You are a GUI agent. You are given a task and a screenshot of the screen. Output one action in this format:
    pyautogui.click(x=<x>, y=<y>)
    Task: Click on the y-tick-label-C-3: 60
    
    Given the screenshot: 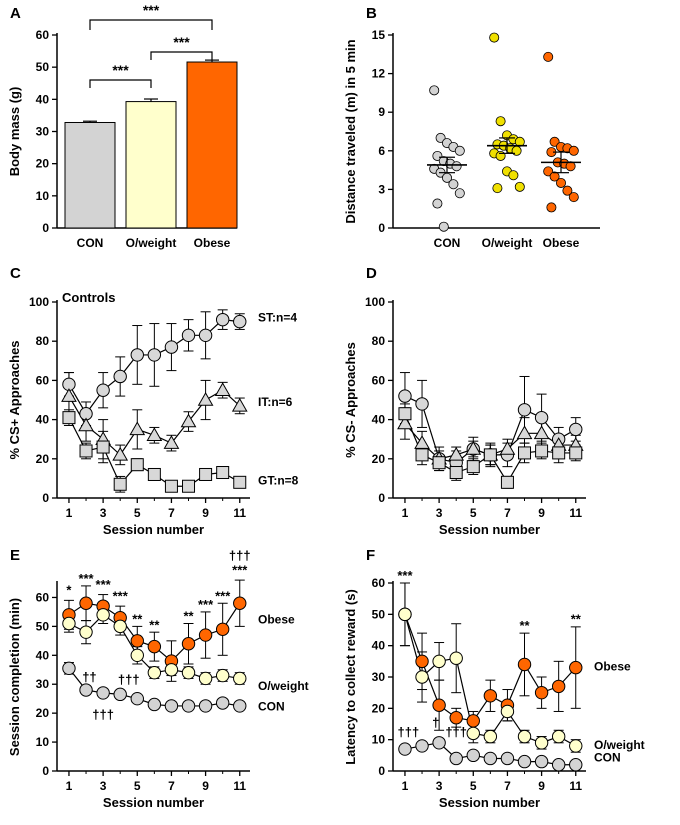 What is the action you would take?
    pyautogui.click(x=43, y=380)
    